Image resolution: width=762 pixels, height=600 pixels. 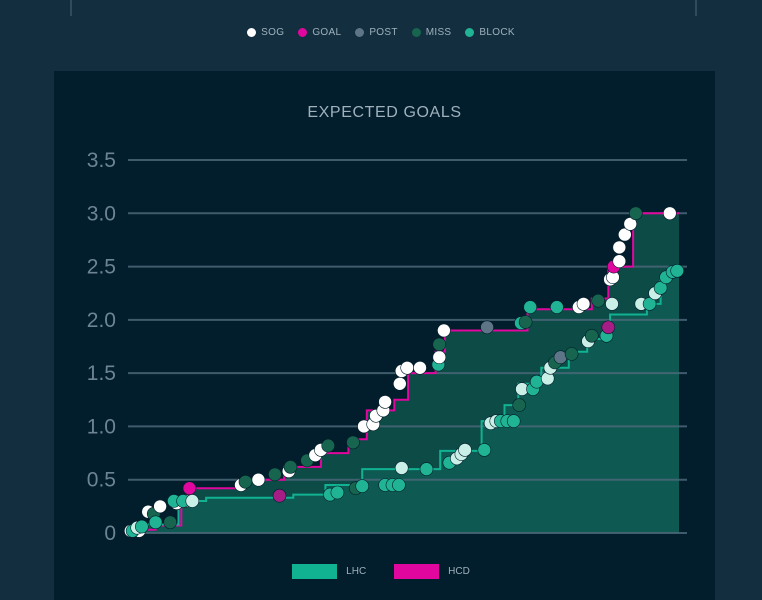 I want to click on legend-swatch-lhc, so click(x=315, y=571).